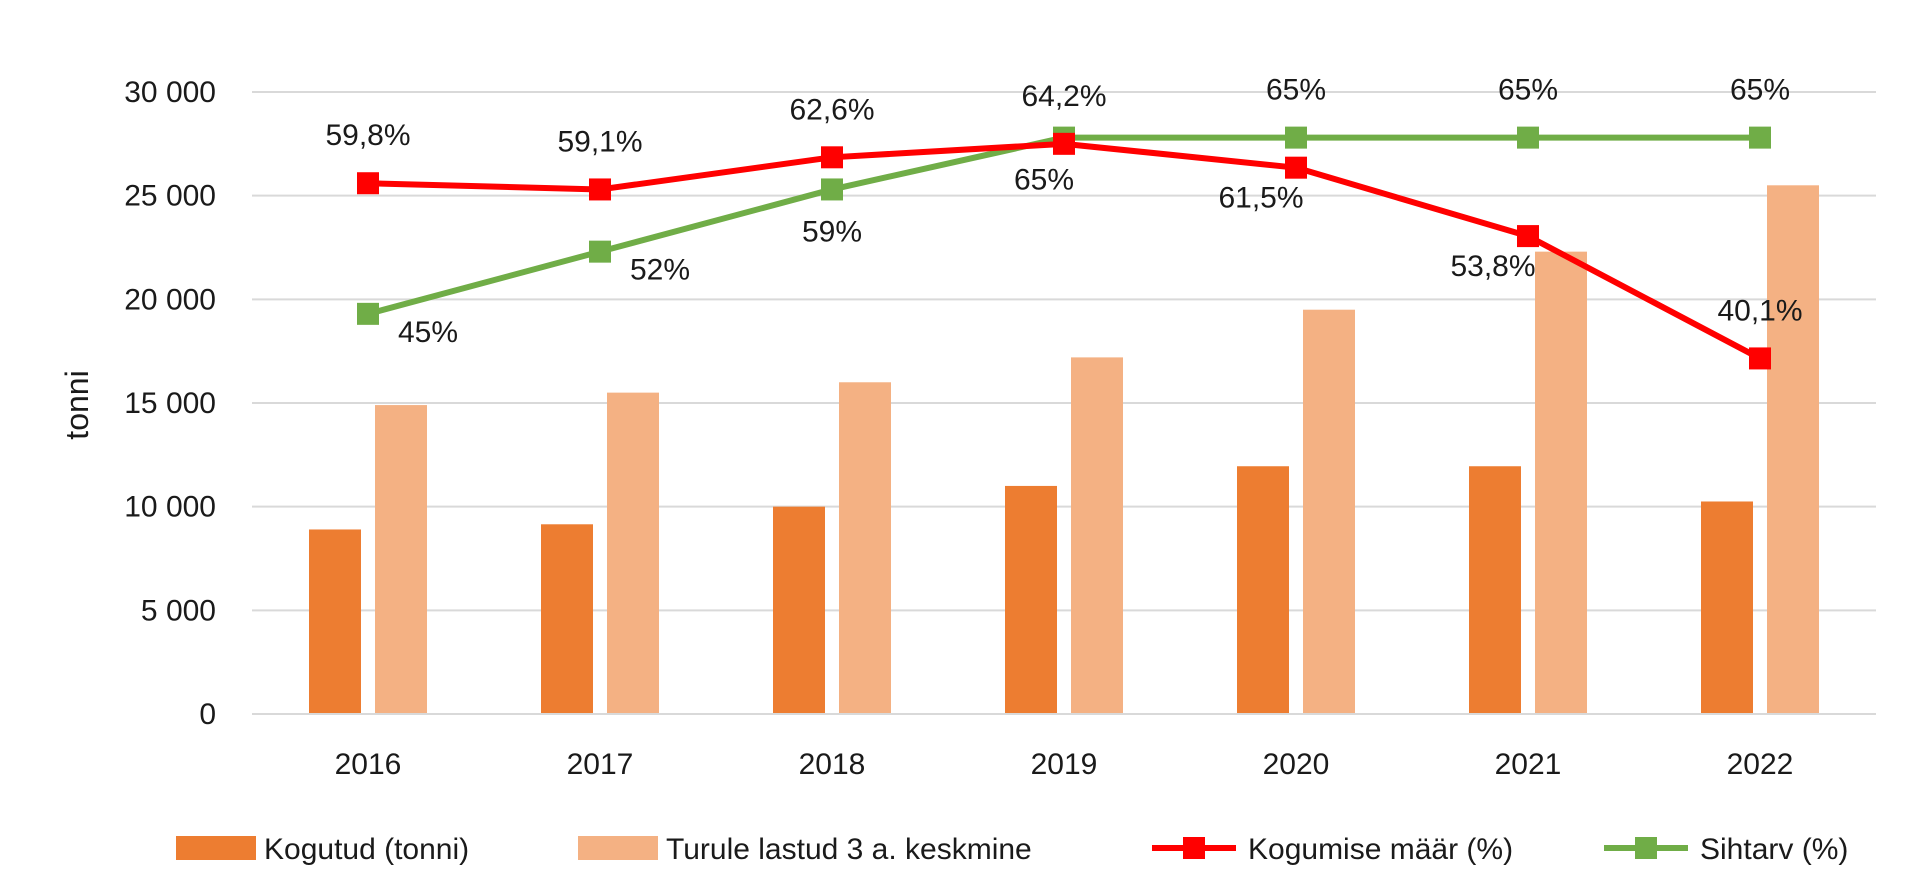 The width and height of the screenshot is (1920, 895). I want to click on y-tick-label: 25 000, so click(170, 196).